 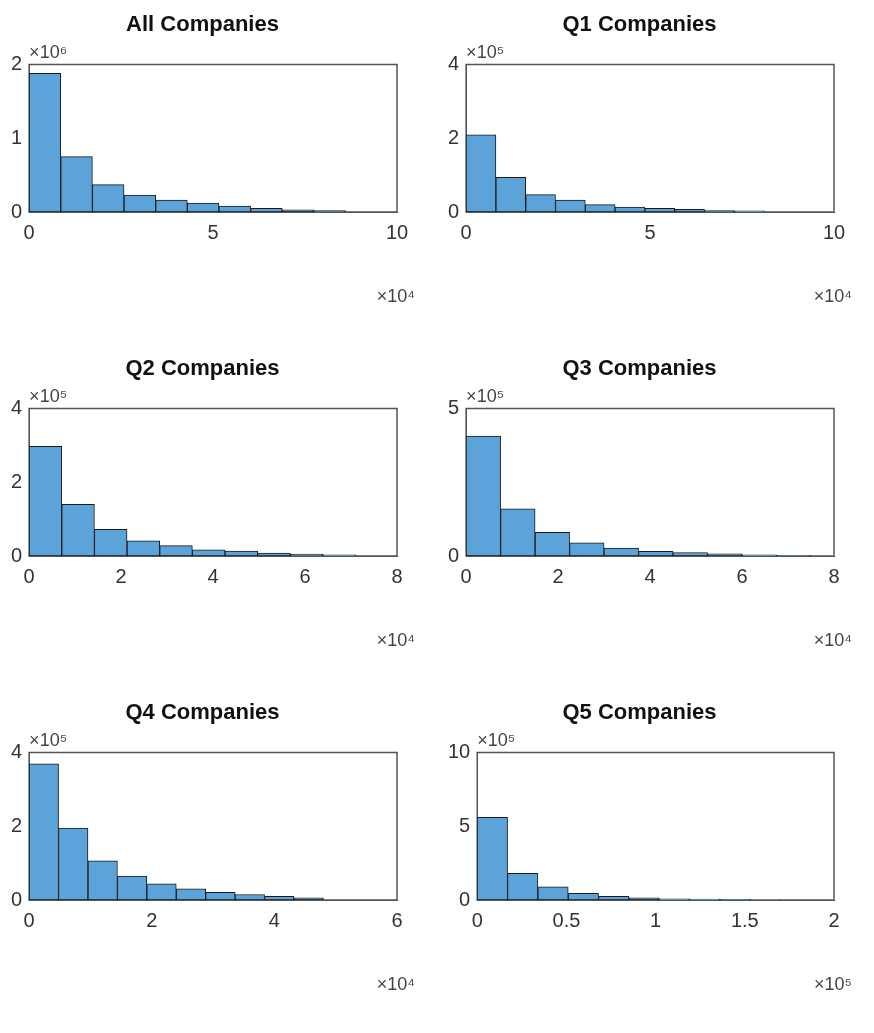 I want to click on chart-title: Q1 Companies, so click(x=639, y=24).